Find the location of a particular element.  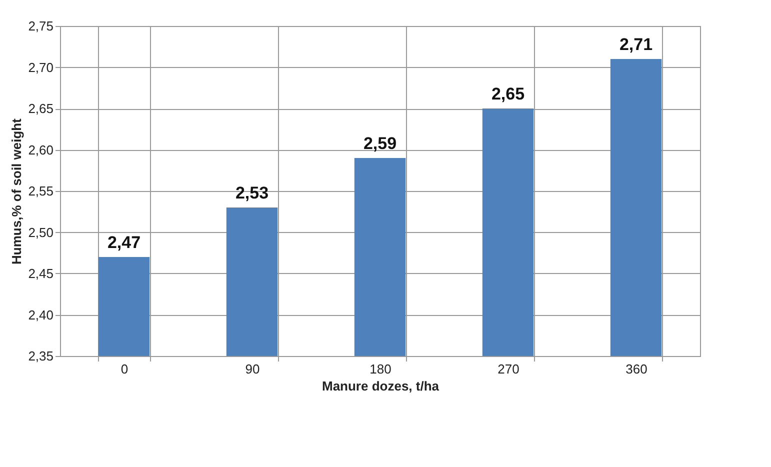

x-tick-label: 0 is located at coordinates (124, 369).